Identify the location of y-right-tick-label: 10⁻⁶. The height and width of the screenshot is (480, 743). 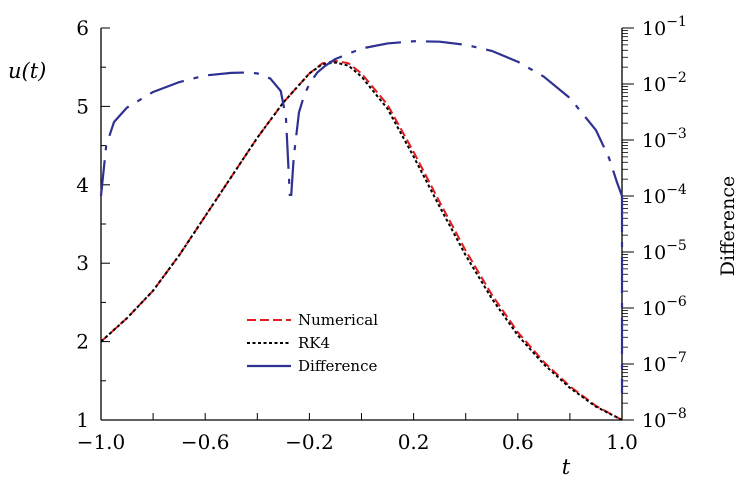
(664, 307).